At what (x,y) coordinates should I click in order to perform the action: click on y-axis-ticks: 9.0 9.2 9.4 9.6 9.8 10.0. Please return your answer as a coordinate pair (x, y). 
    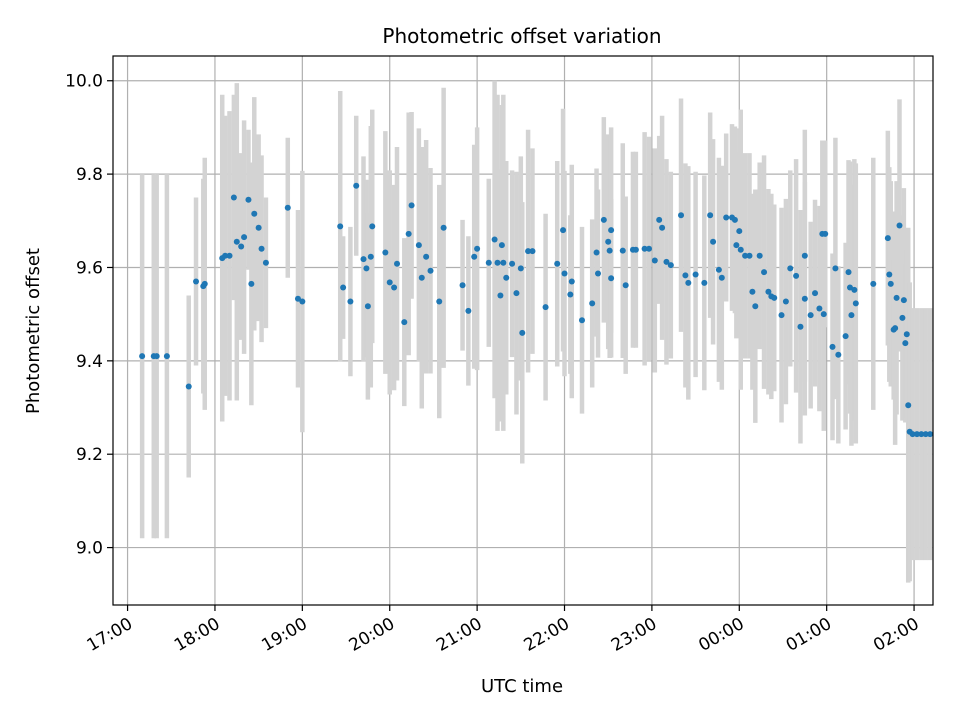
    Looking at the image, I should click on (89, 315).